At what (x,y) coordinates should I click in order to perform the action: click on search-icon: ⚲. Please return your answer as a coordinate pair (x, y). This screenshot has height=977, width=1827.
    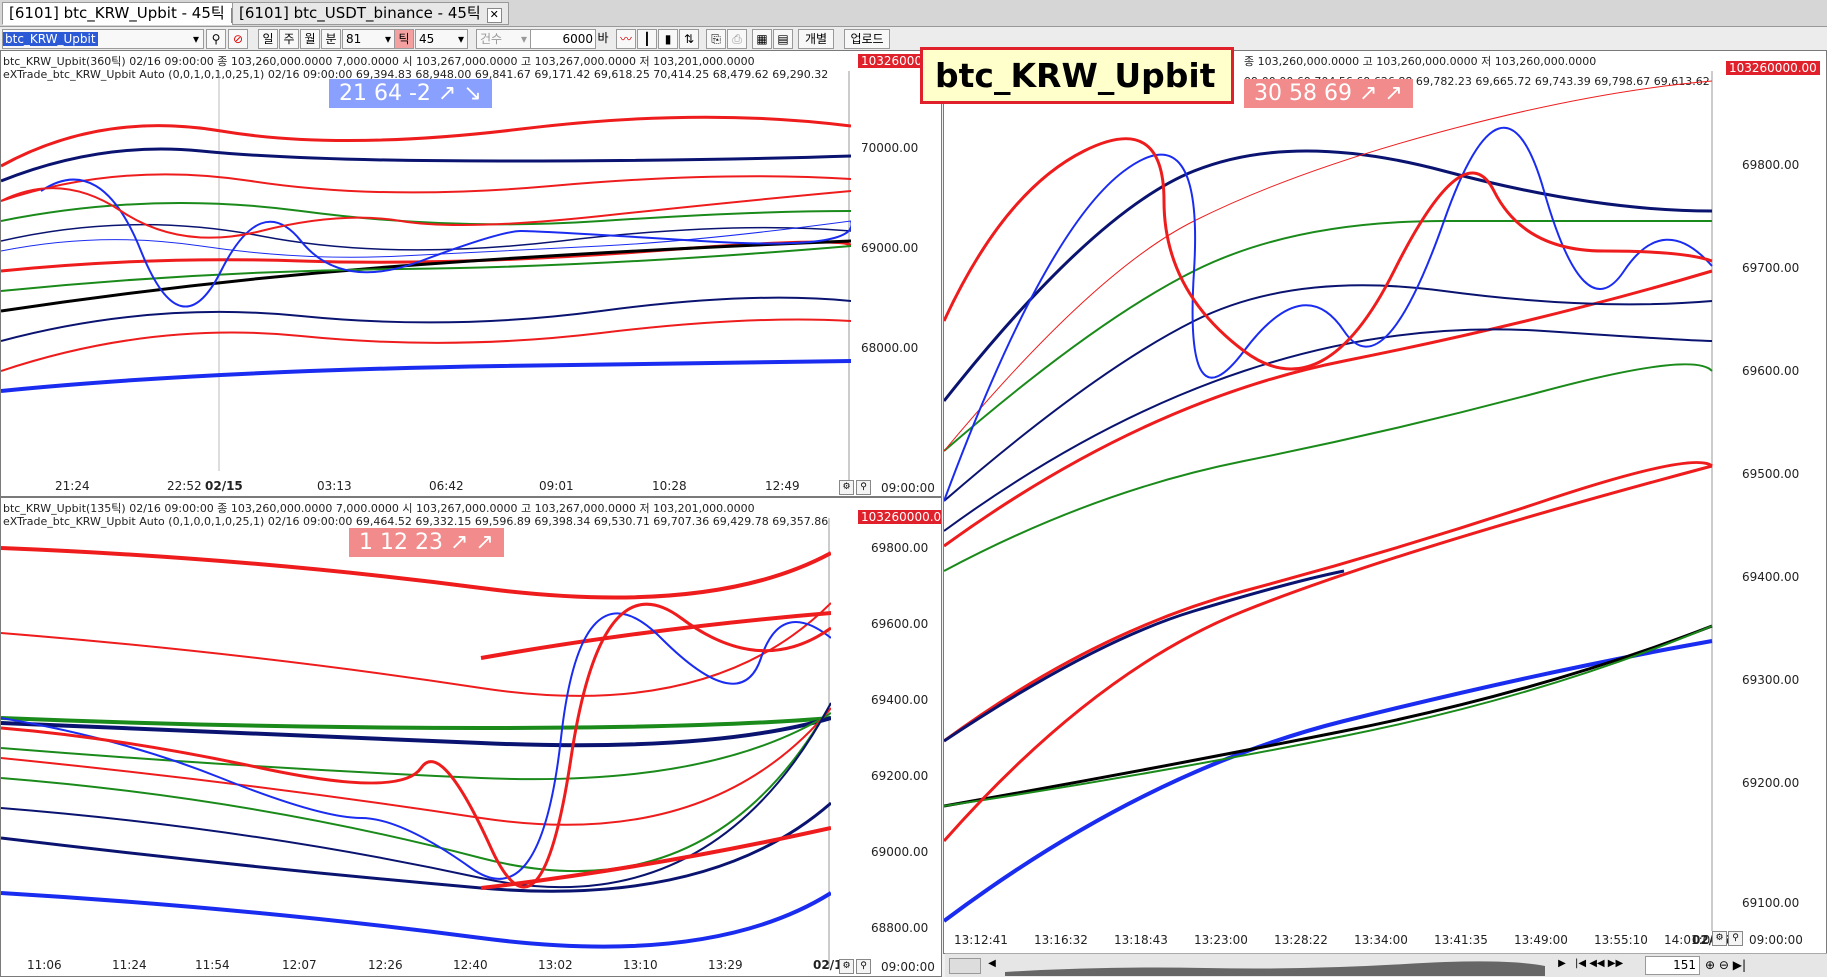
    Looking at the image, I should click on (216, 39).